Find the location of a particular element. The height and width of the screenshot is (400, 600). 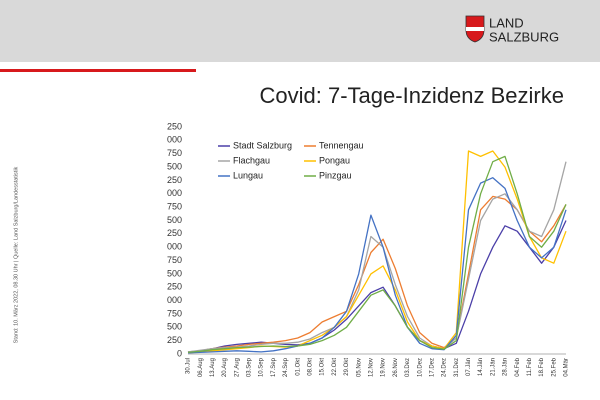

legend-label: Tennengau is located at coordinates (341, 145).